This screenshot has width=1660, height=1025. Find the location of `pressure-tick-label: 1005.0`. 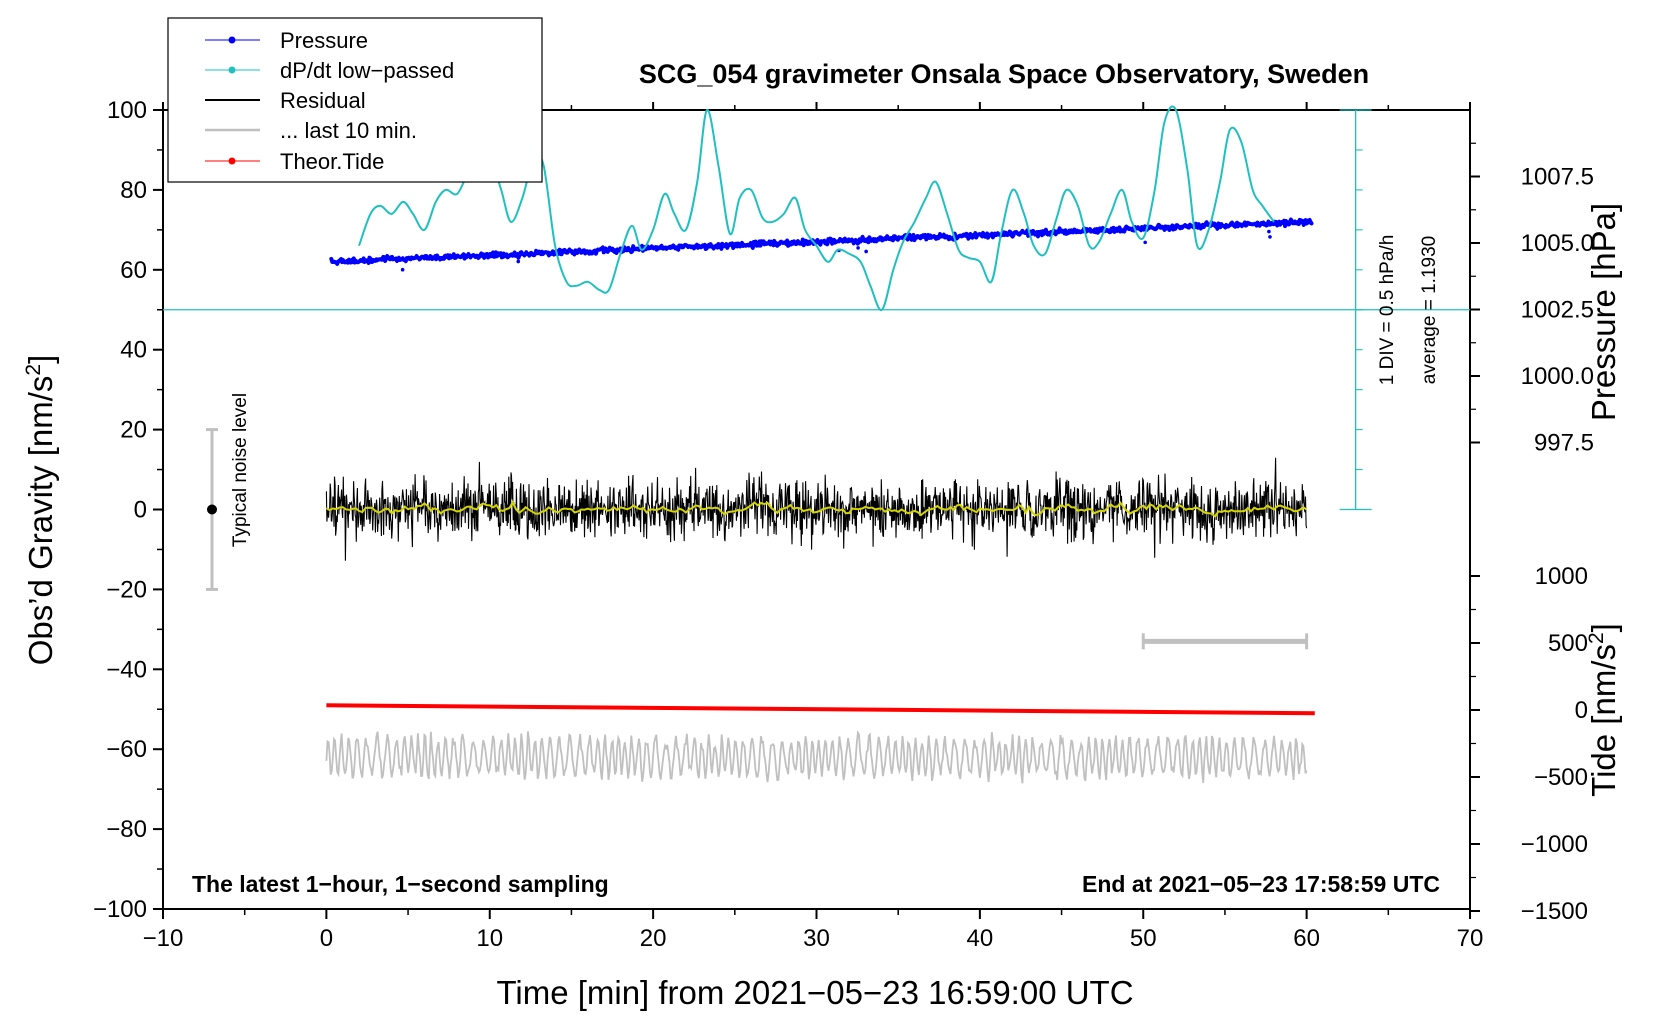

pressure-tick-label: 1005.0 is located at coordinates (1557, 243).